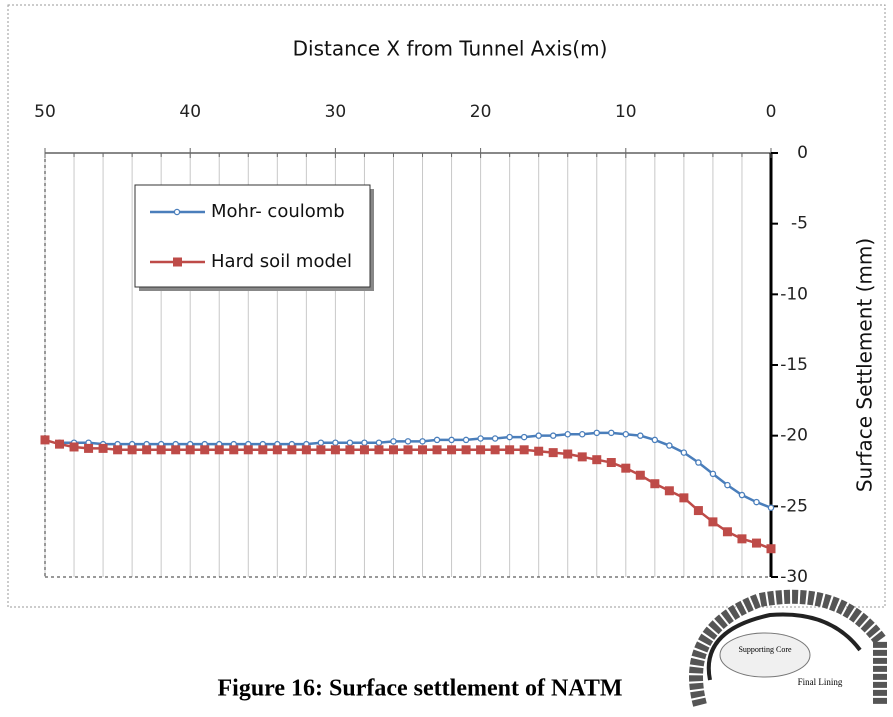  I want to click on x-tick-label: 50, so click(45, 112).